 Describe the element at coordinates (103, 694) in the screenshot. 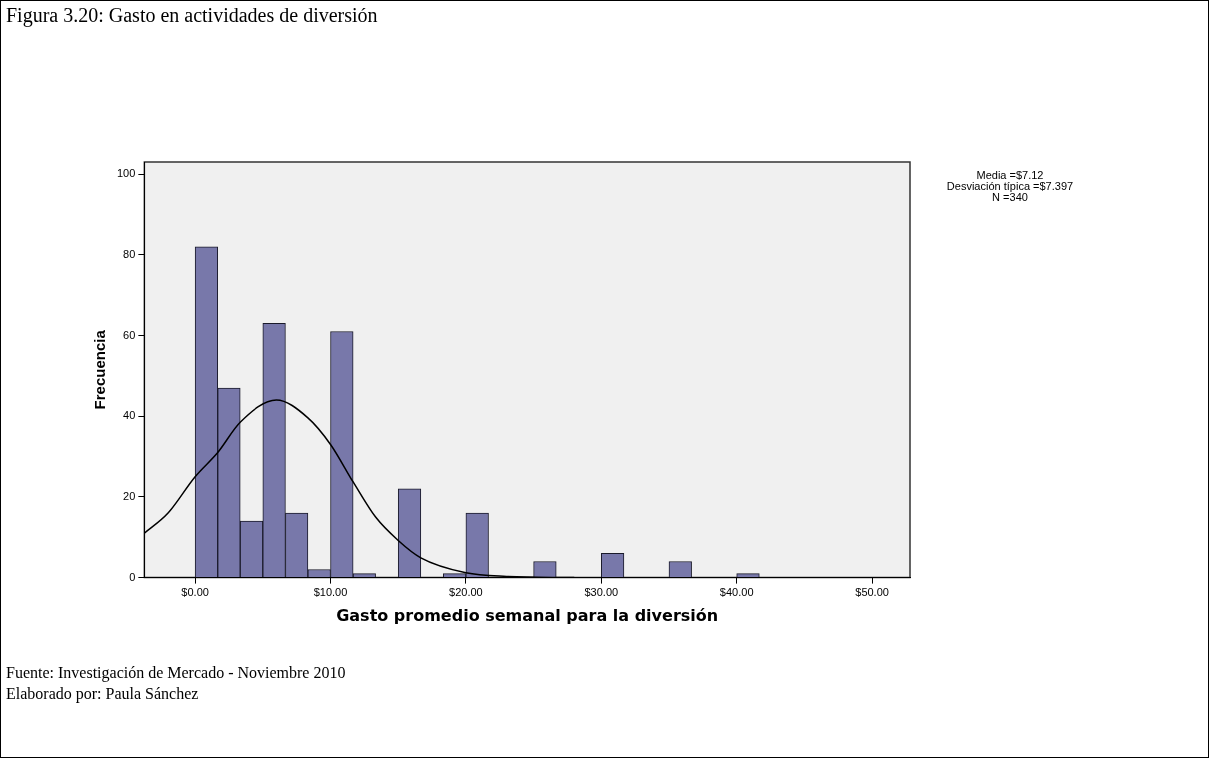

I see `text: Elaborado por: Paula Sánchez` at that location.